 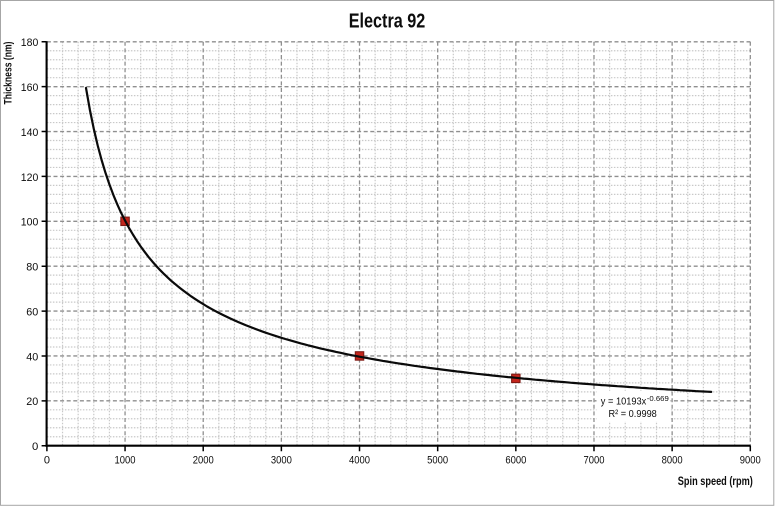 What do you see at coordinates (30, 133) in the screenshot?
I see `svg-text: 140` at bounding box center [30, 133].